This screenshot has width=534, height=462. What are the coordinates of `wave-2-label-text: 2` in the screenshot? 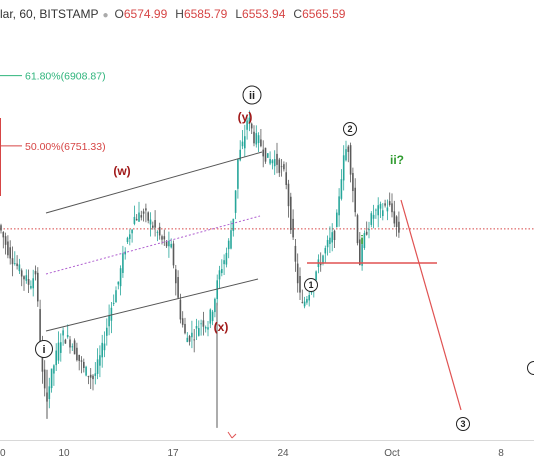 It's located at (349, 129).